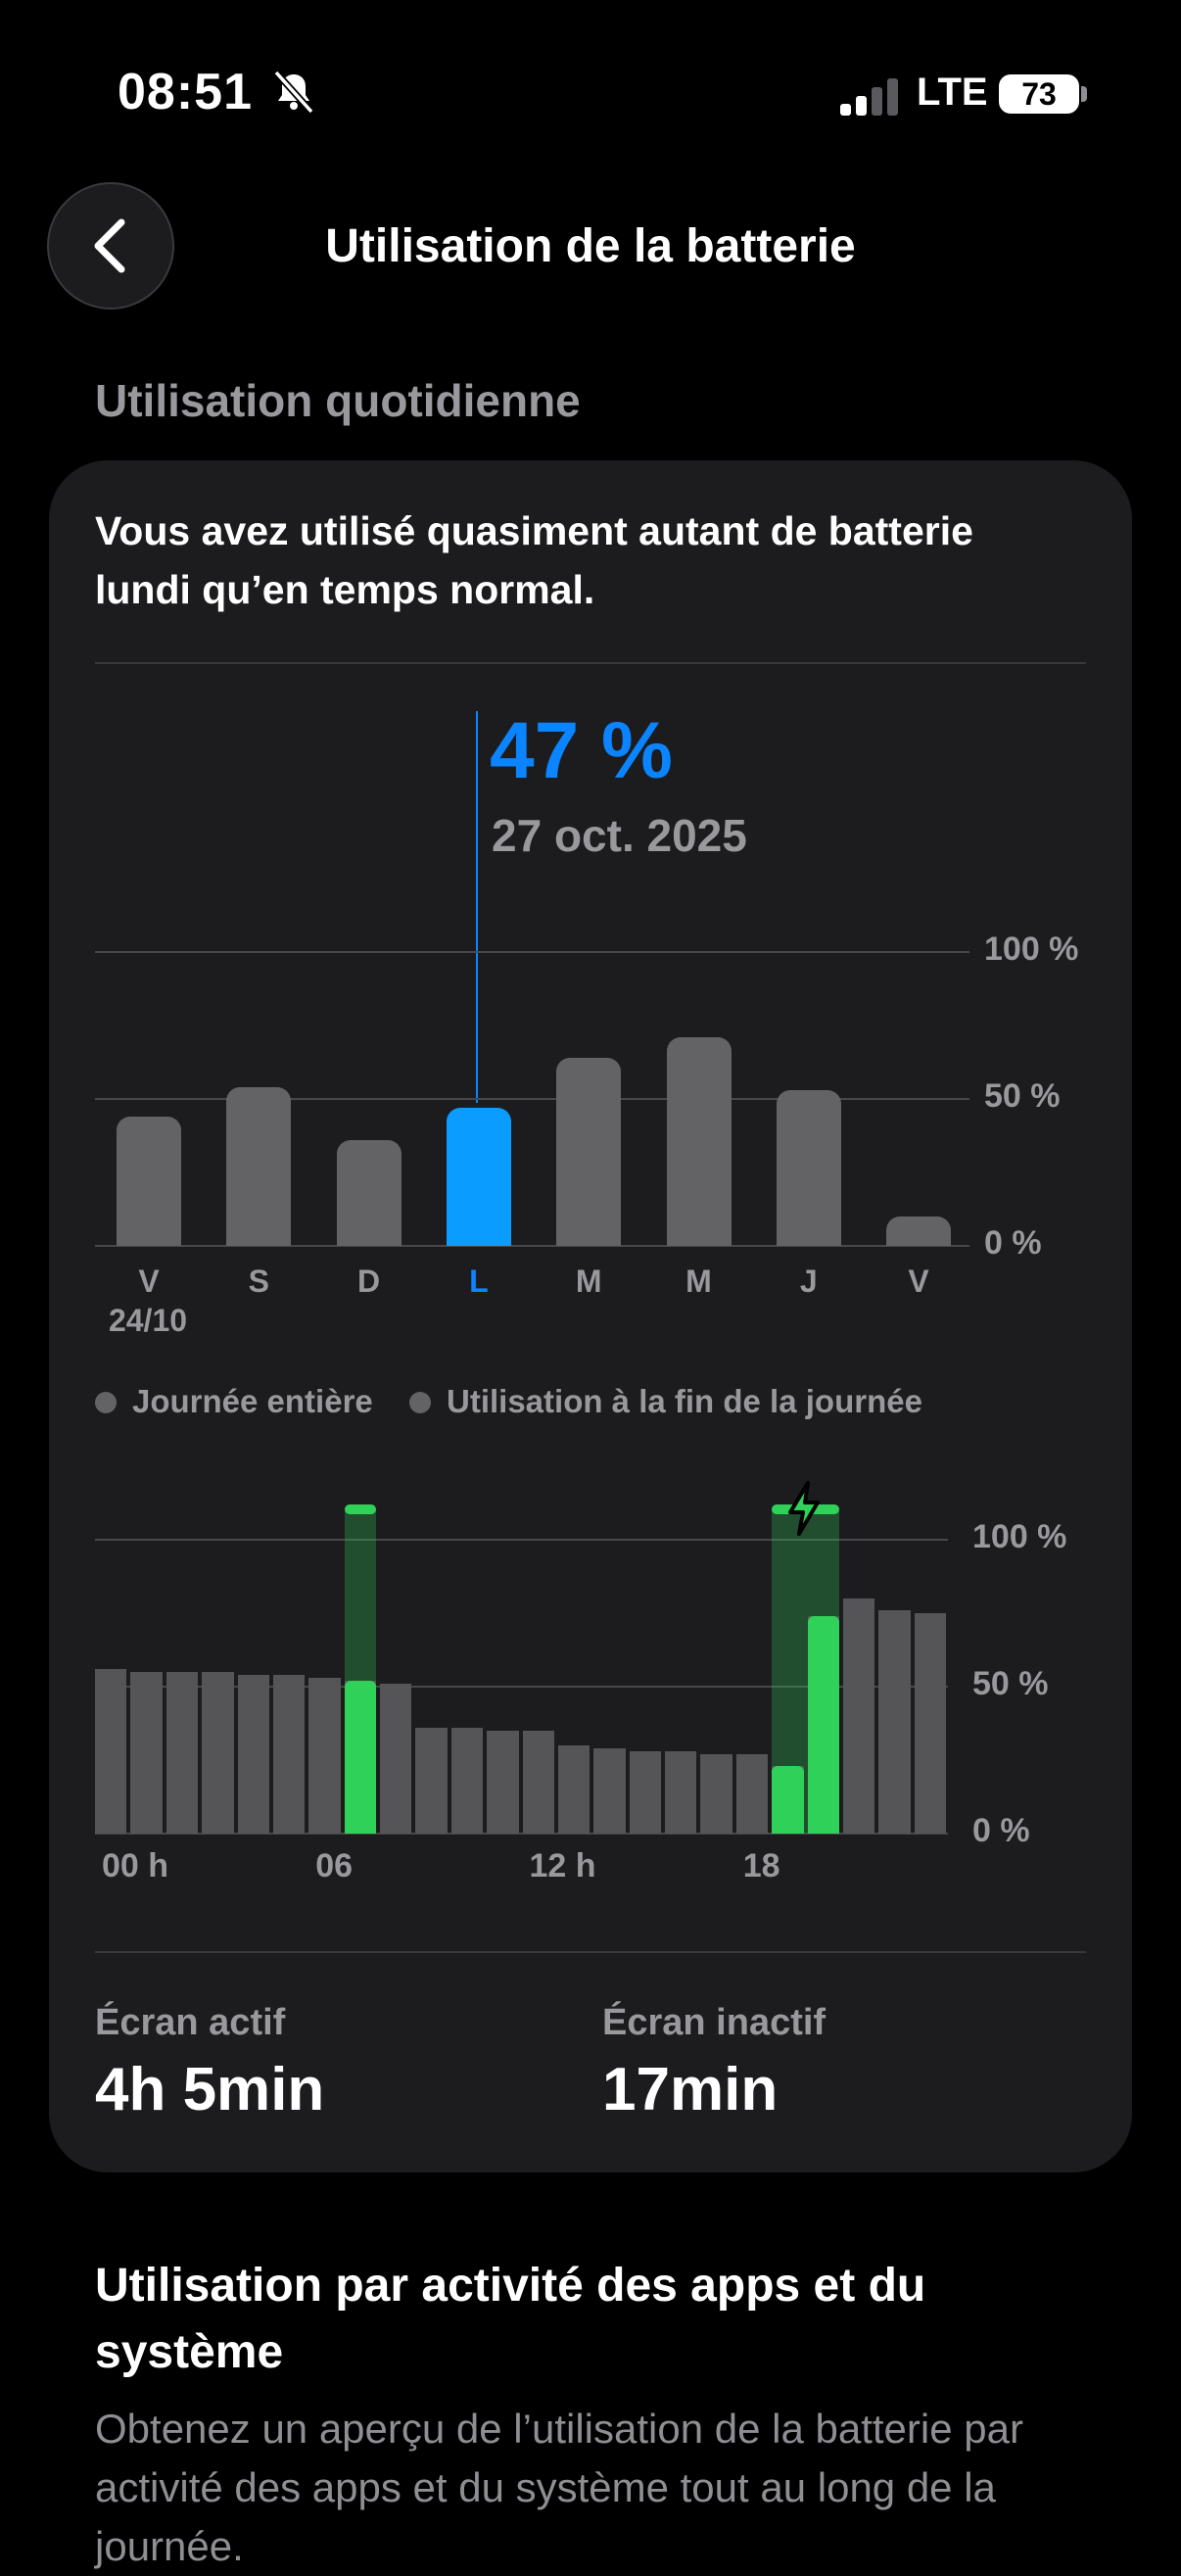 The image size is (1181, 2576). What do you see at coordinates (619, 836) in the screenshot?
I see `selected-date: 27 oct. 2025` at bounding box center [619, 836].